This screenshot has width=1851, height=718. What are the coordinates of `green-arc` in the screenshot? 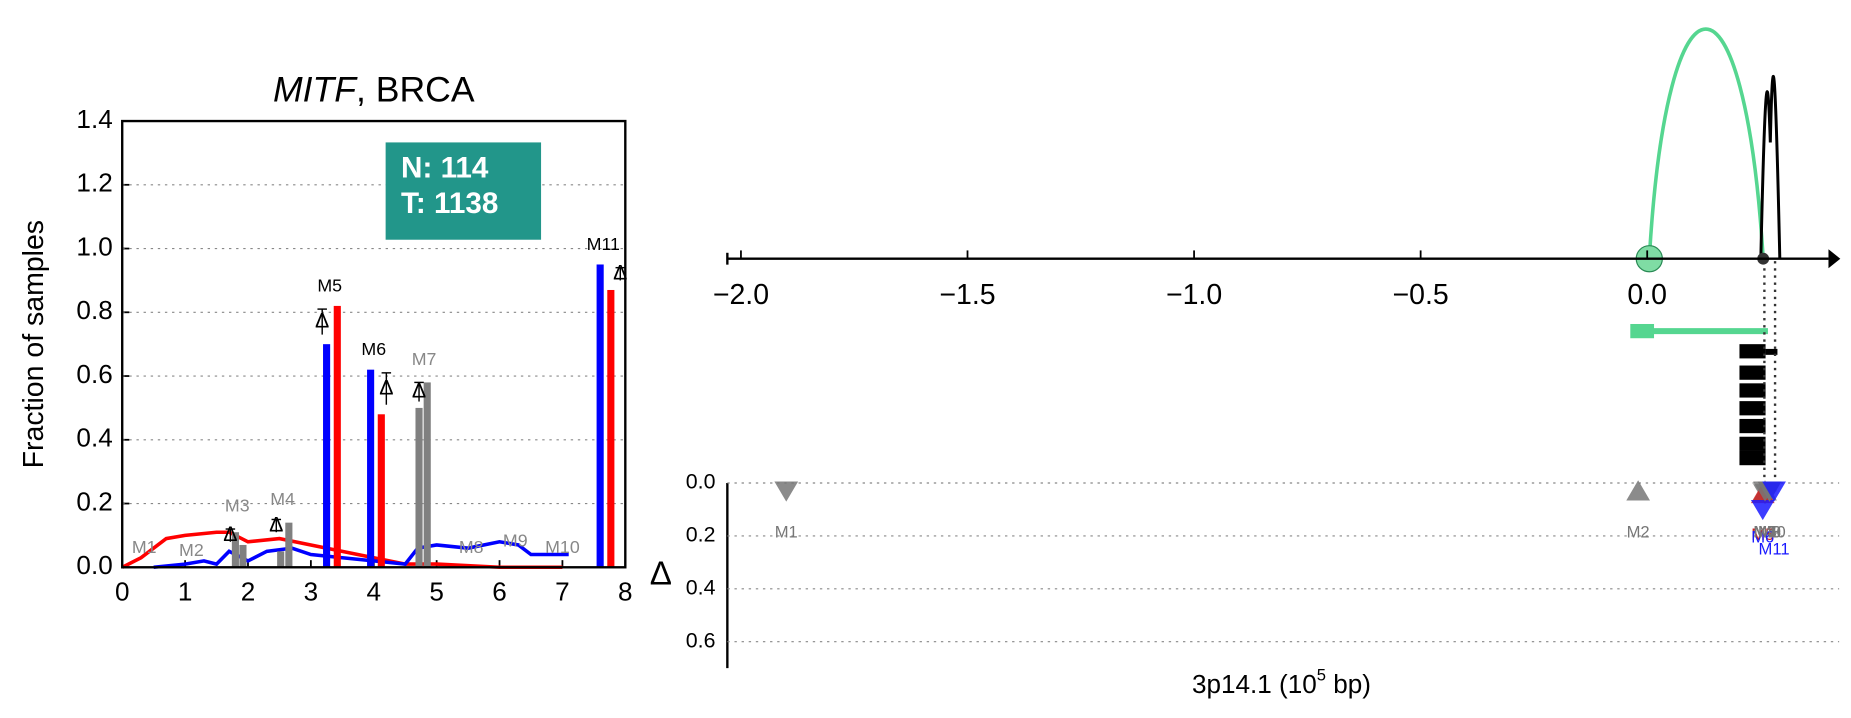 It's located at (1706, 143).